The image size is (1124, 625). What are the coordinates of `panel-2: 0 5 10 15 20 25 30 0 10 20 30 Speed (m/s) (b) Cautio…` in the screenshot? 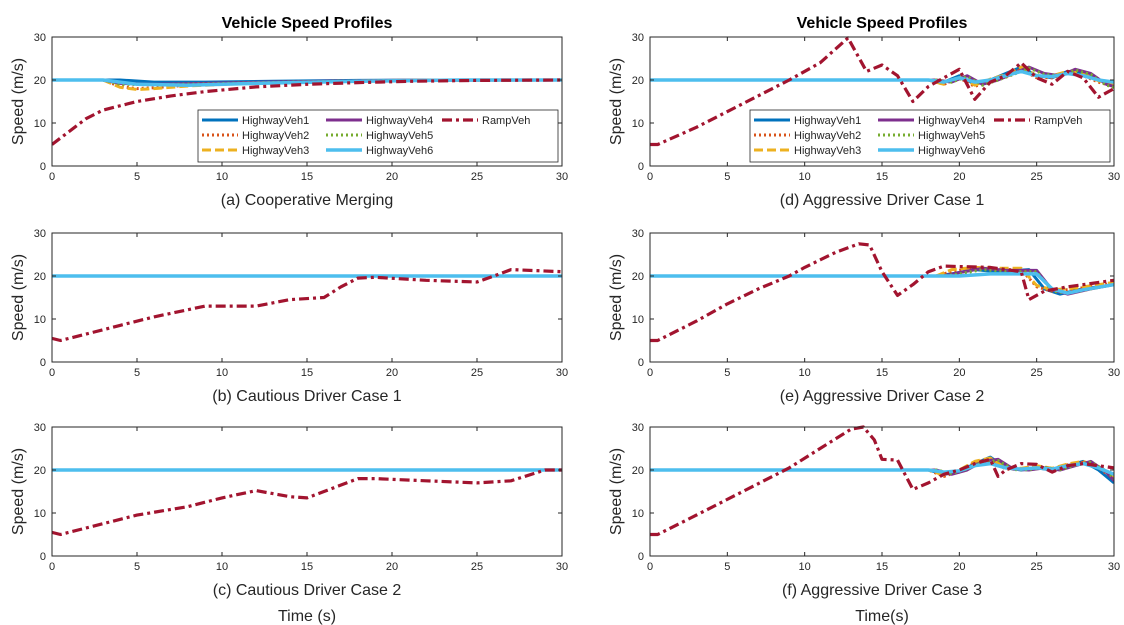 It's located at (289, 316).